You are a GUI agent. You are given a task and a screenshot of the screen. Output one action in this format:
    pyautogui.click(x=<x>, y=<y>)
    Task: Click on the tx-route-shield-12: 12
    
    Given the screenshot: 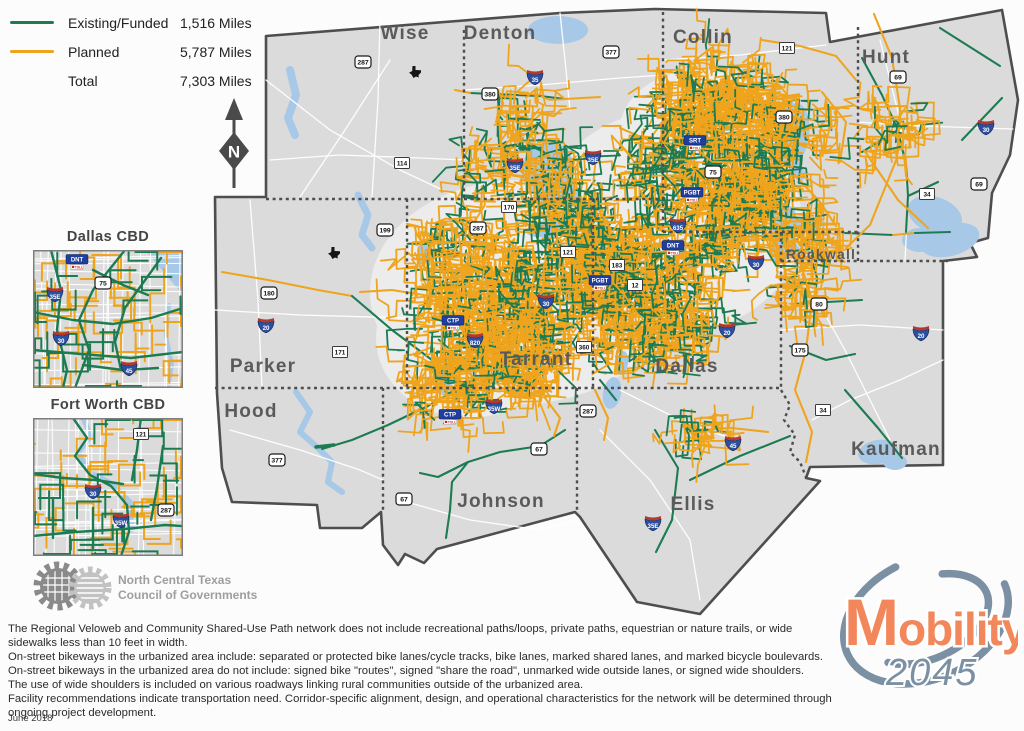 What is the action you would take?
    pyautogui.click(x=635, y=285)
    